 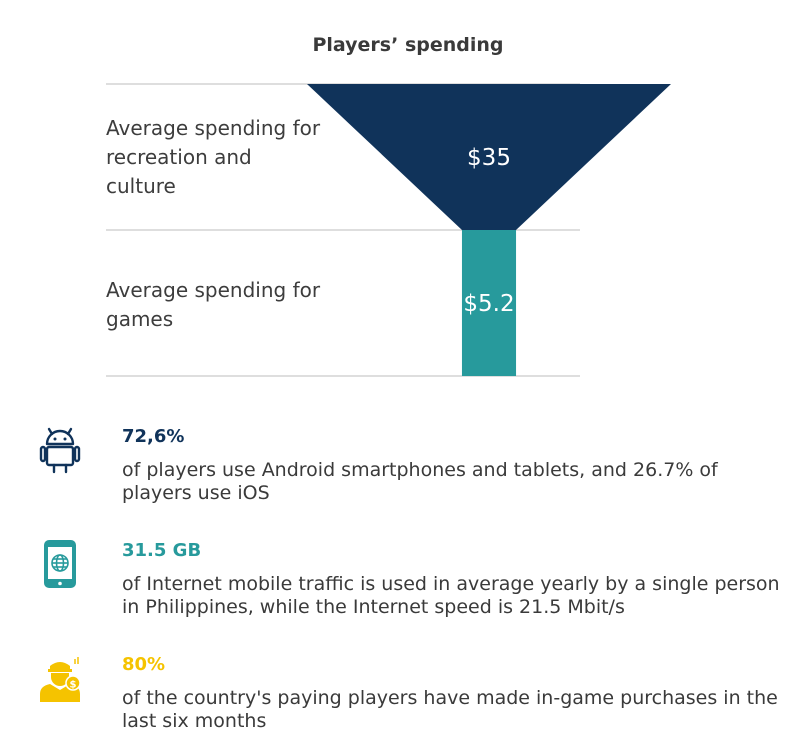 I want to click on value-label-games: $5.2, so click(x=488, y=304).